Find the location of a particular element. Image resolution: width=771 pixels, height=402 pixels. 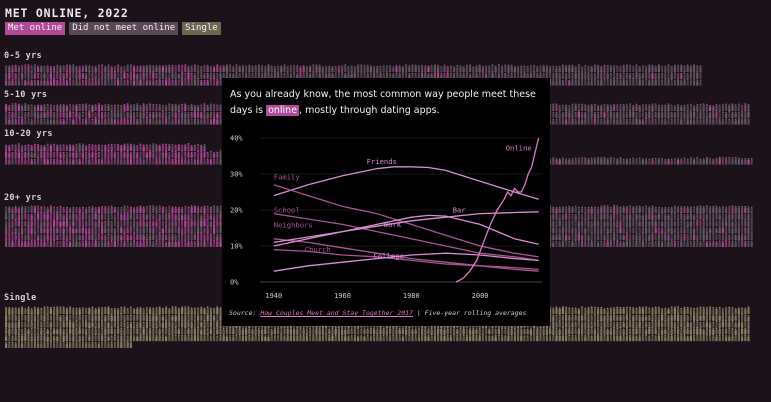

series-label-school: School is located at coordinates (287, 210).